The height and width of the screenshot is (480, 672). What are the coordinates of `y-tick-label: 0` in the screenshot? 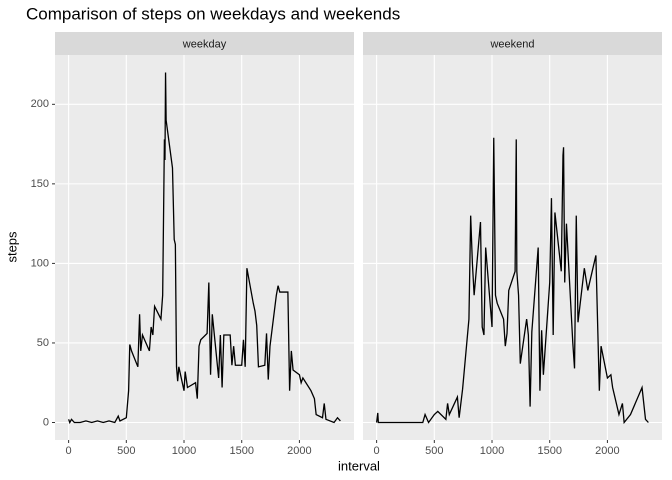 It's located at (46, 422).